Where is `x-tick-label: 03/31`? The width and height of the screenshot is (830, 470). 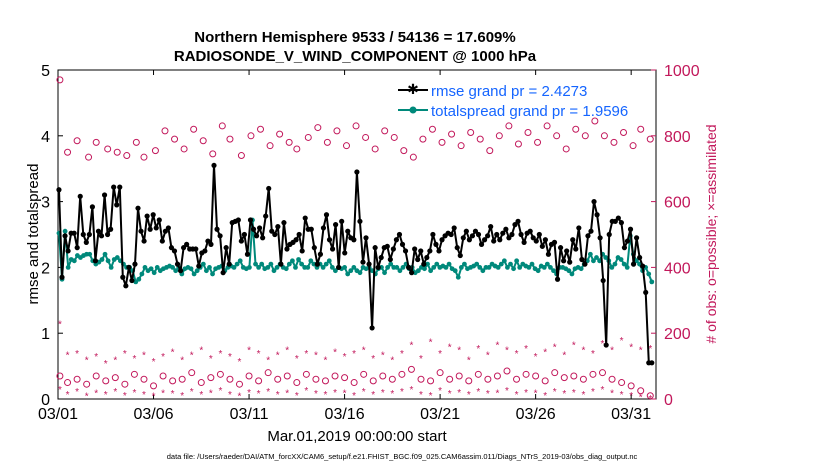
x-tick-label: 03/31 is located at coordinates (631, 414).